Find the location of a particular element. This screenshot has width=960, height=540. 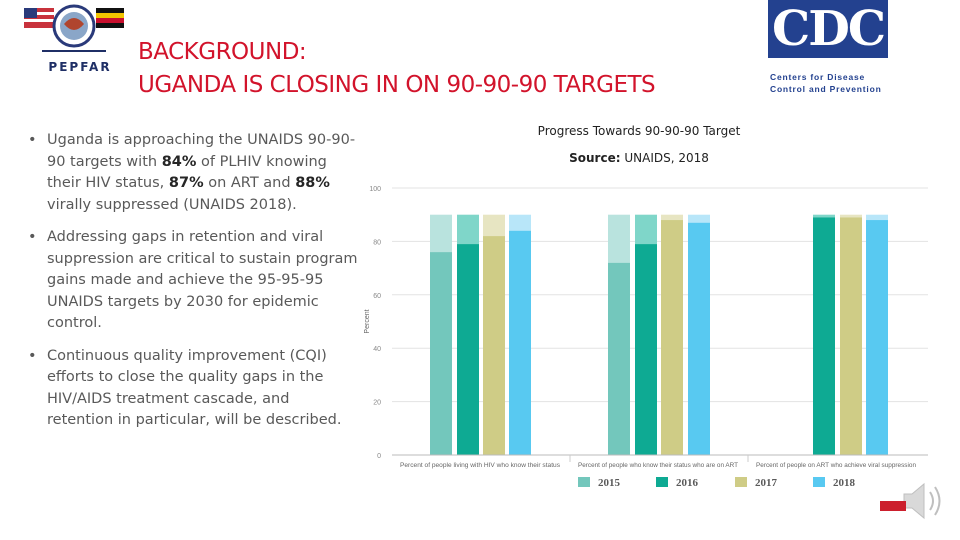

y-tick-label: 20 is located at coordinates (377, 403).